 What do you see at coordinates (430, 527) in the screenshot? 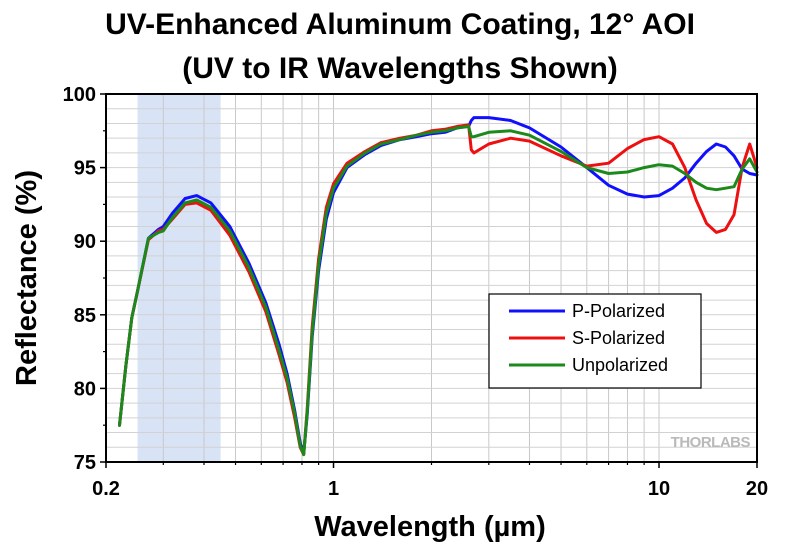
I see `x-axis-title: Wavelength (µm)` at bounding box center [430, 527].